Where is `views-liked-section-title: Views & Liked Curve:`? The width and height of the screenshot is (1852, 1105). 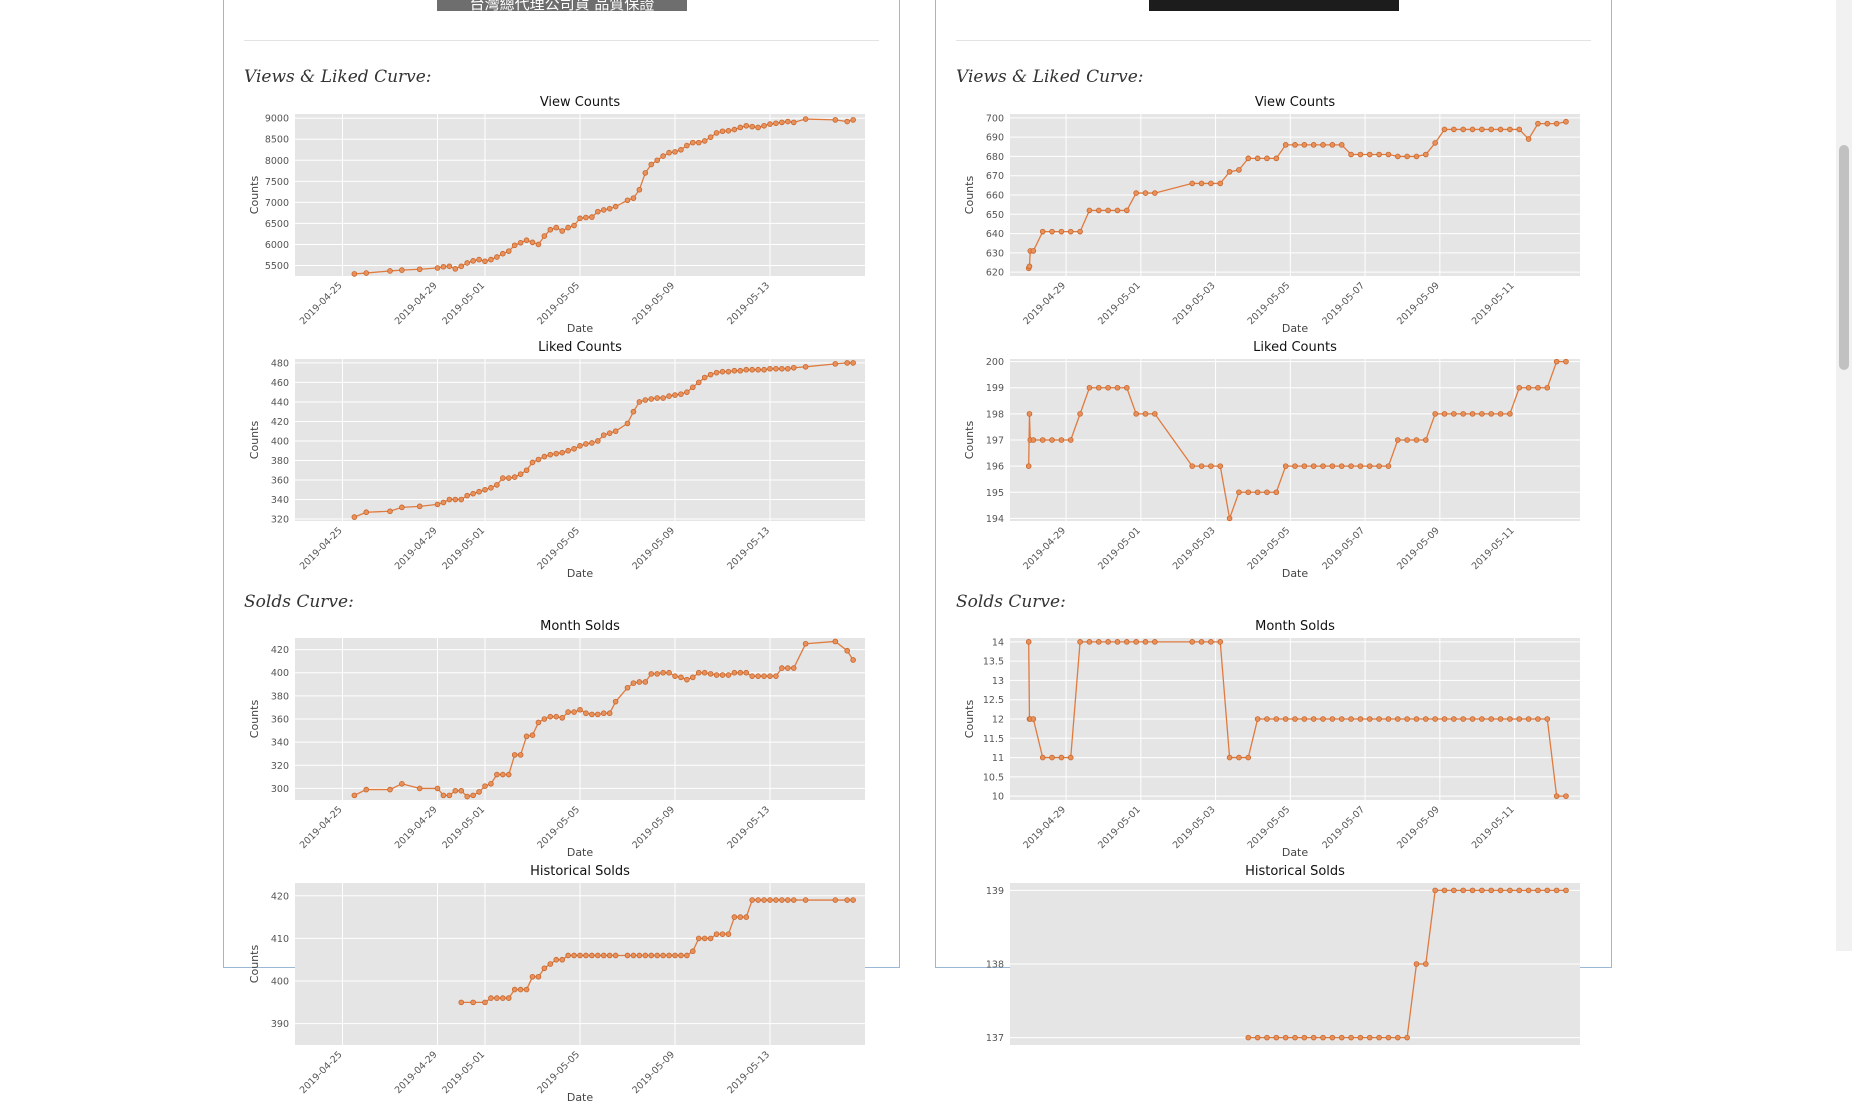 views-liked-section-title: Views & Liked Curve: is located at coordinates (338, 77).